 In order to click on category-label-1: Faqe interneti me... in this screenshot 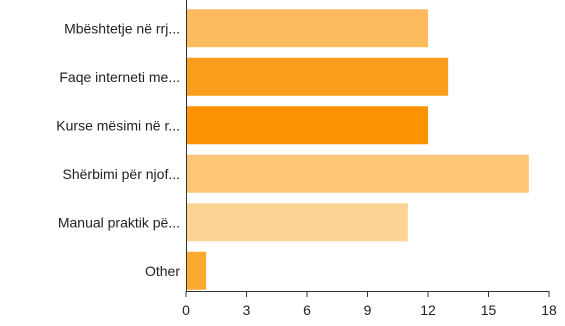, I will do `click(119, 77)`.